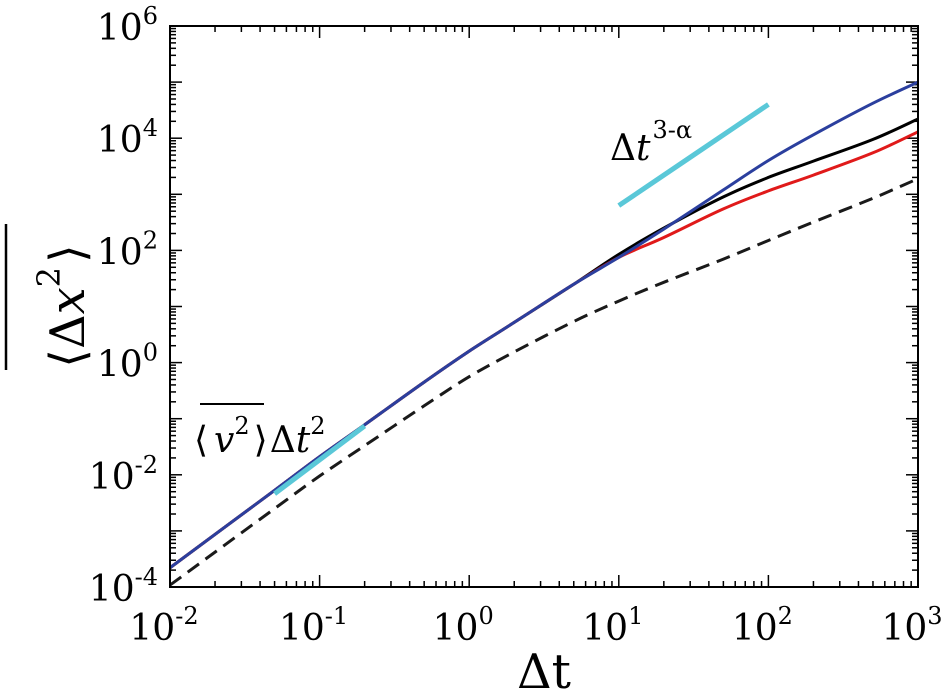  What do you see at coordinates (623, 148) in the screenshot?
I see `annotation-superdiffusive-delta: Δ` at bounding box center [623, 148].